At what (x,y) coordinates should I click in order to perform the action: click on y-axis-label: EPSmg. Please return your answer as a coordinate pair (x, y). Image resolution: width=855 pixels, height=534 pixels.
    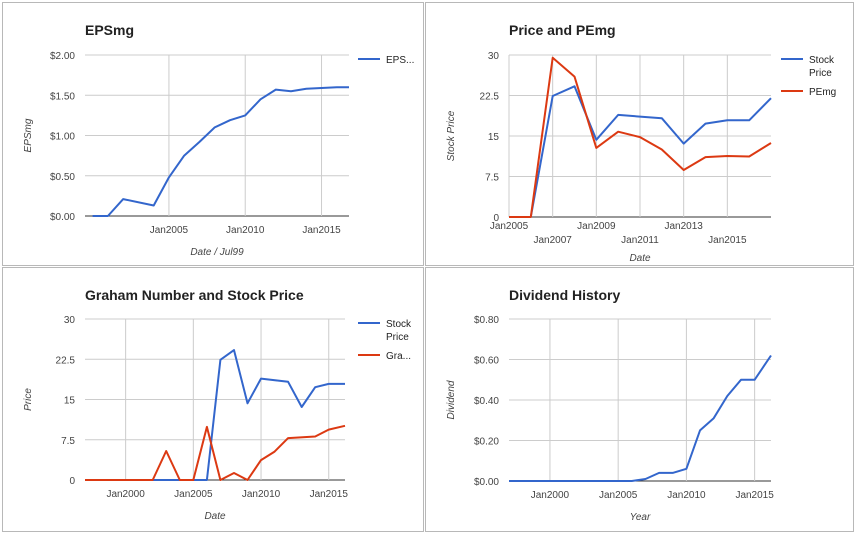
    Looking at the image, I should click on (28, 135).